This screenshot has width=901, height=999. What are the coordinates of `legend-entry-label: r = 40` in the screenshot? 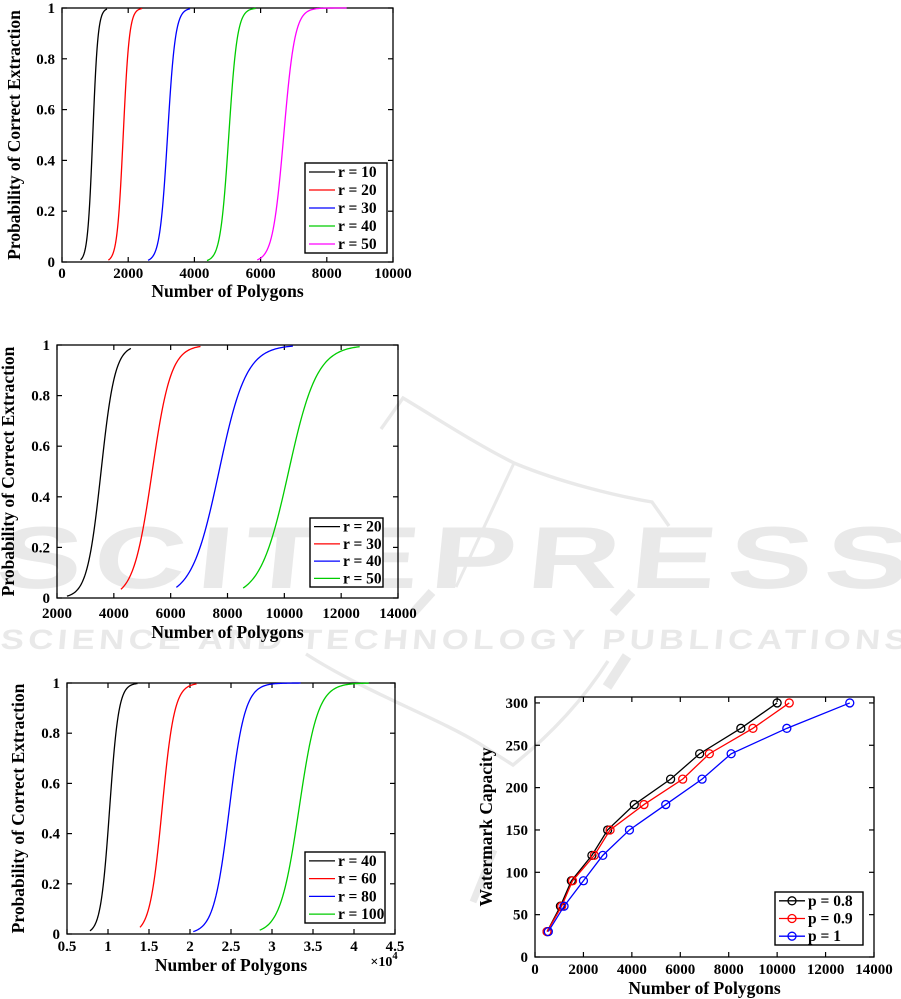 It's located at (357, 226).